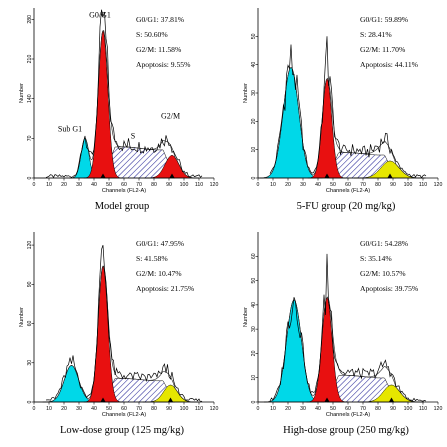  Describe the element at coordinates (291, 123) in the screenshot. I see `apoptosis-peak` at that location.